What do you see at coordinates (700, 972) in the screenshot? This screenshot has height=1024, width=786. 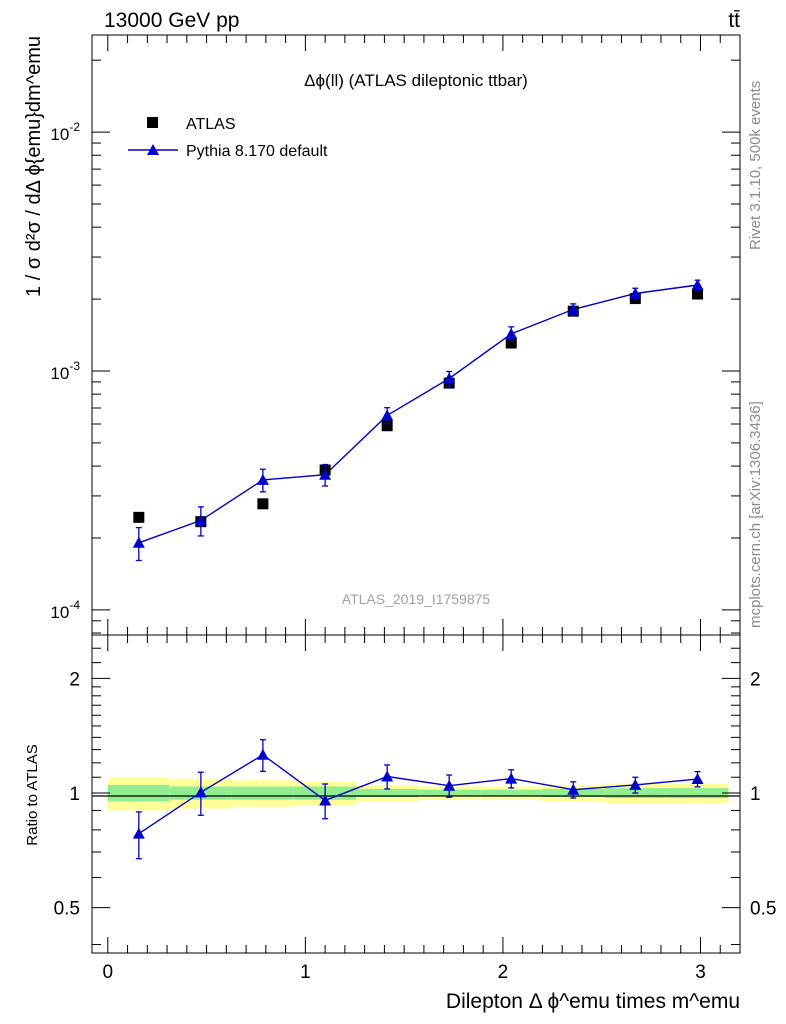 I see `x-tick-label: 3` at bounding box center [700, 972].